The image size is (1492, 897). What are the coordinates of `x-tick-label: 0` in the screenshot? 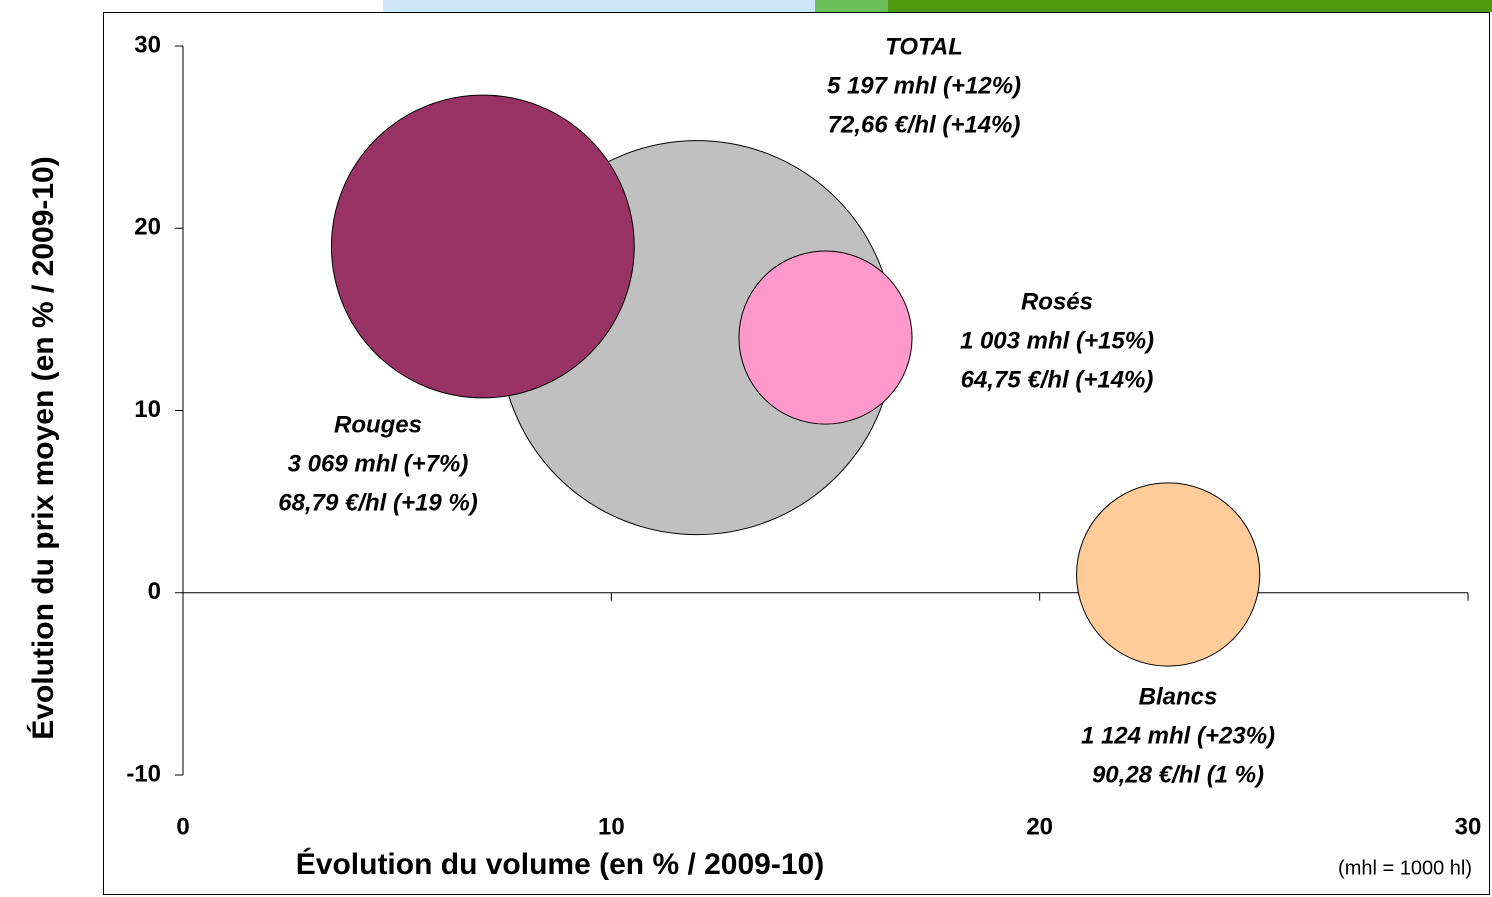 It's located at (182, 826).